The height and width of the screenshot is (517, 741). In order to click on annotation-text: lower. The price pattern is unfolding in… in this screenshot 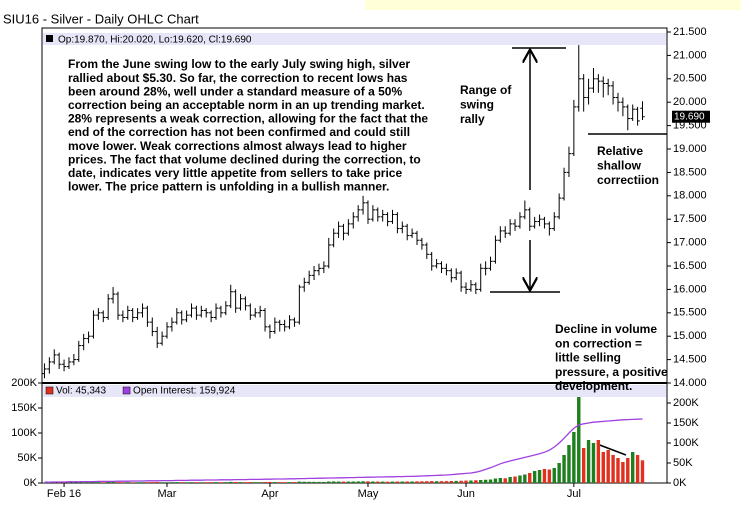, I will do `click(228, 187)`.